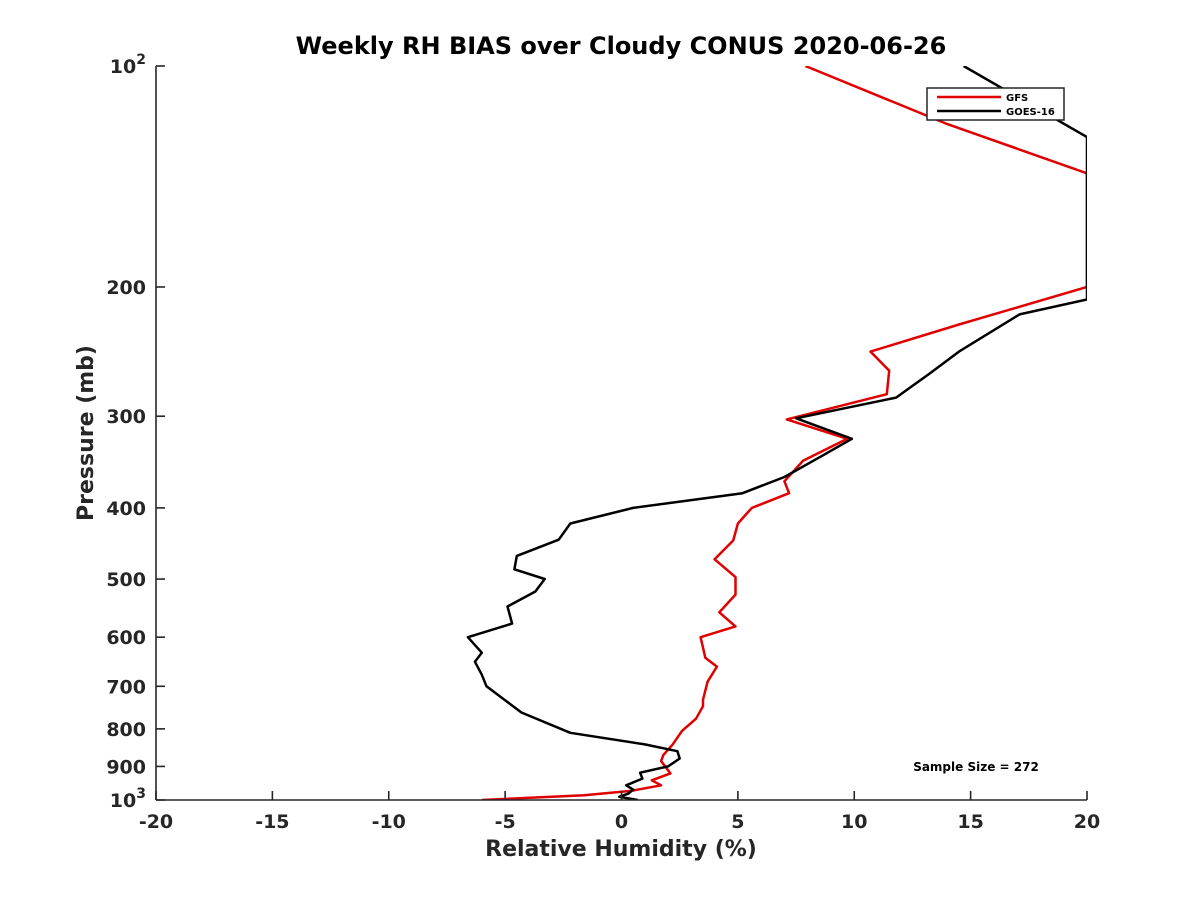 This screenshot has width=1200, height=900. Describe the element at coordinates (970, 822) in the screenshot. I see `x-tick-label: 15` at that location.